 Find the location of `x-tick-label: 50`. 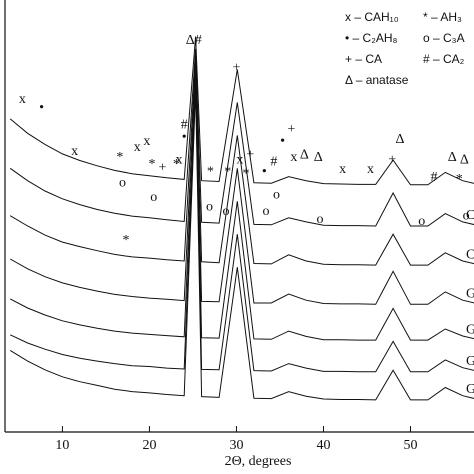

x-tick-label: 50 is located at coordinates (410, 445).